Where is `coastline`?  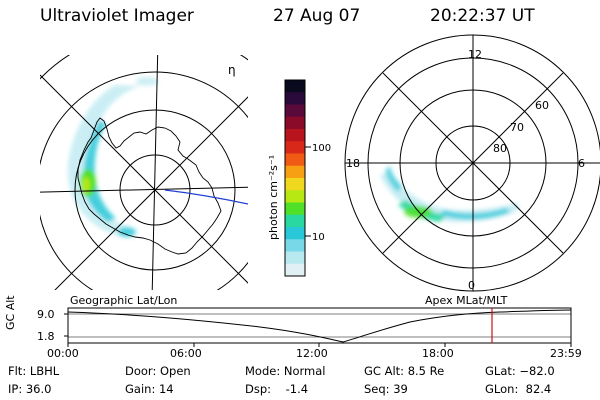 coastline is located at coordinates (149, 186).